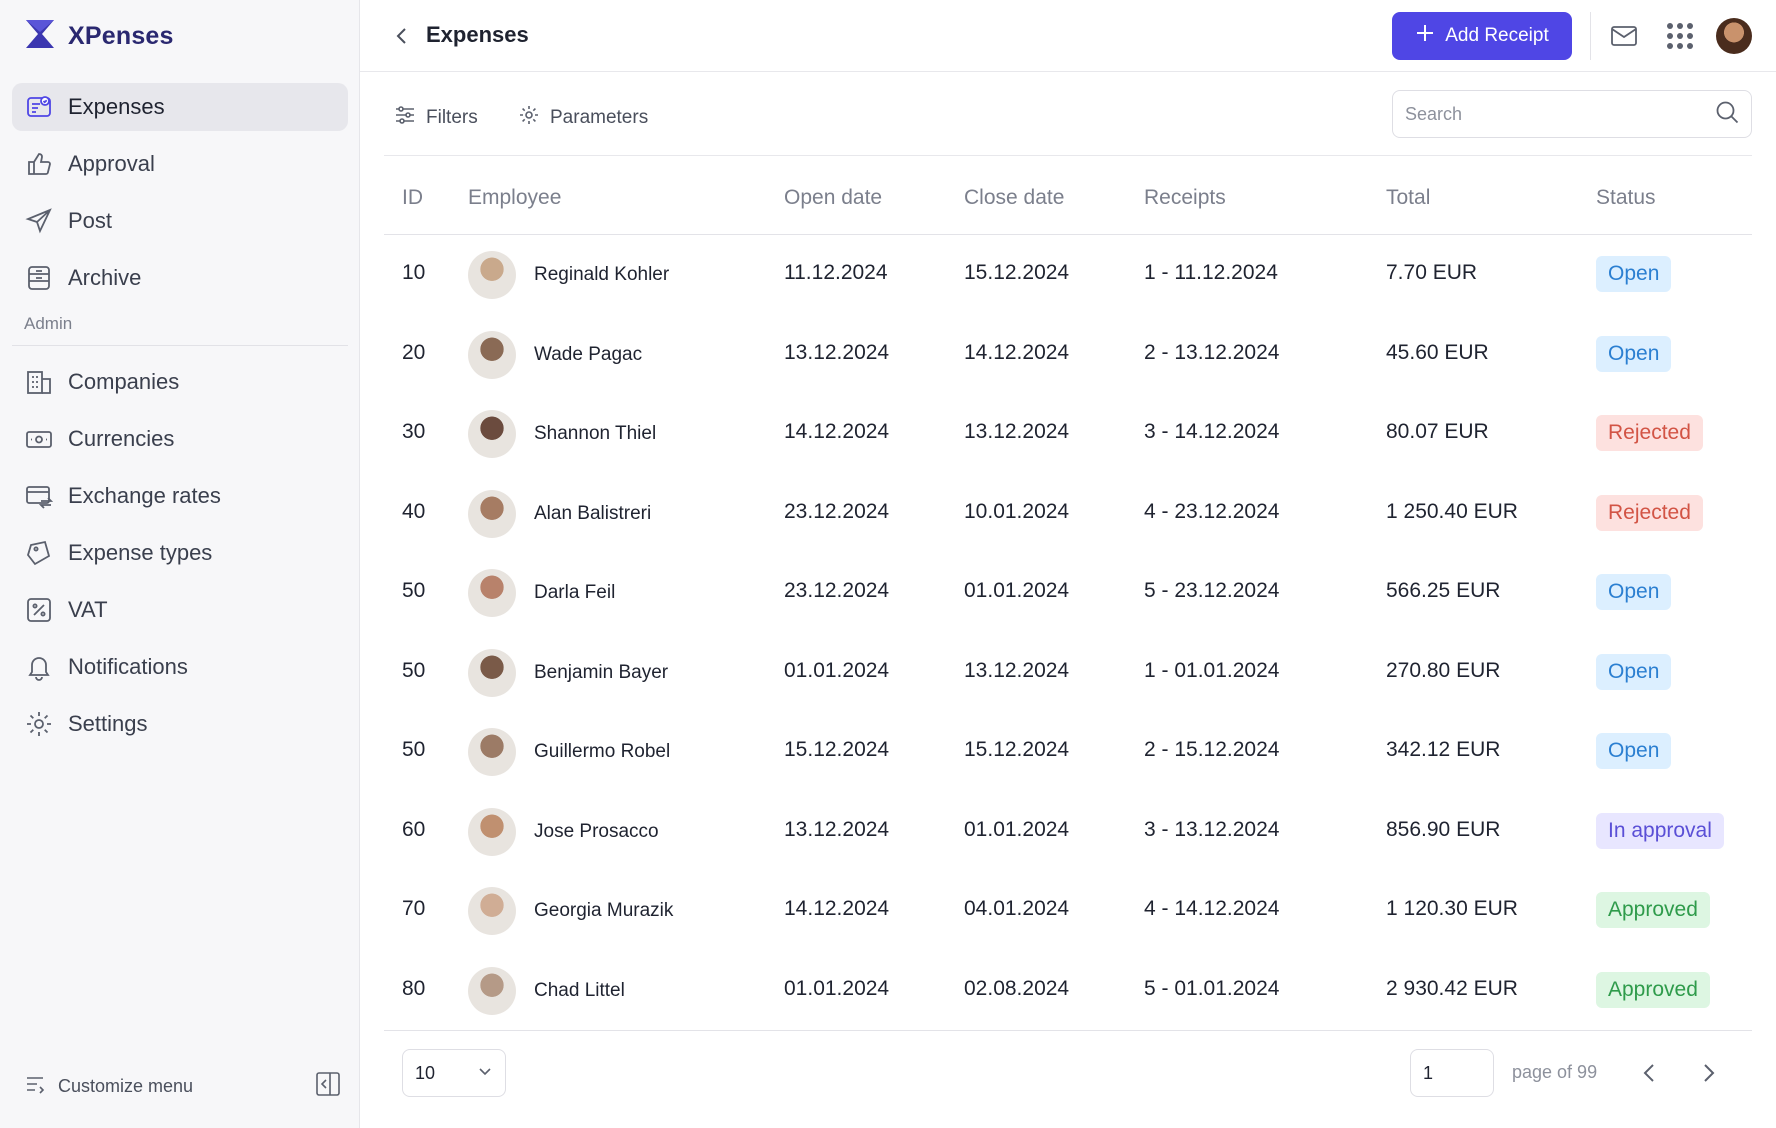  Describe the element at coordinates (180, 278) in the screenshot. I see `sidebar-item-archive: Archive` at that location.